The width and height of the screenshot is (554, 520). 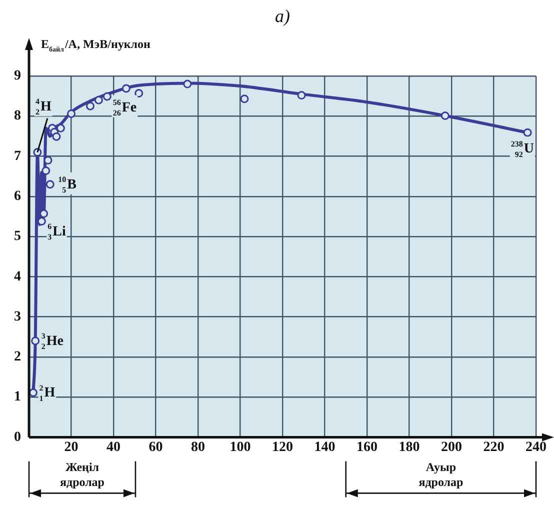 What do you see at coordinates (82, 475) in the screenshot?
I see `text: Жеңіл ядролар` at bounding box center [82, 475].